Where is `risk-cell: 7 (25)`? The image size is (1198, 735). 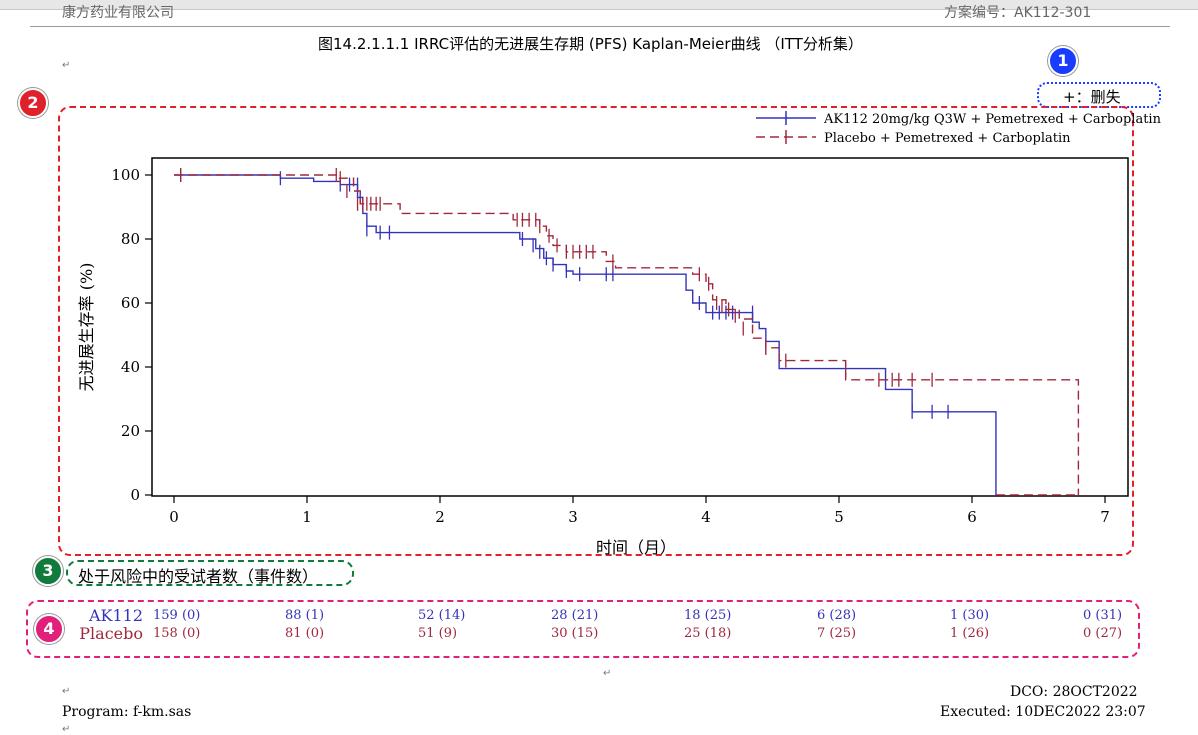 risk-cell: 7 (25) is located at coordinates (837, 633).